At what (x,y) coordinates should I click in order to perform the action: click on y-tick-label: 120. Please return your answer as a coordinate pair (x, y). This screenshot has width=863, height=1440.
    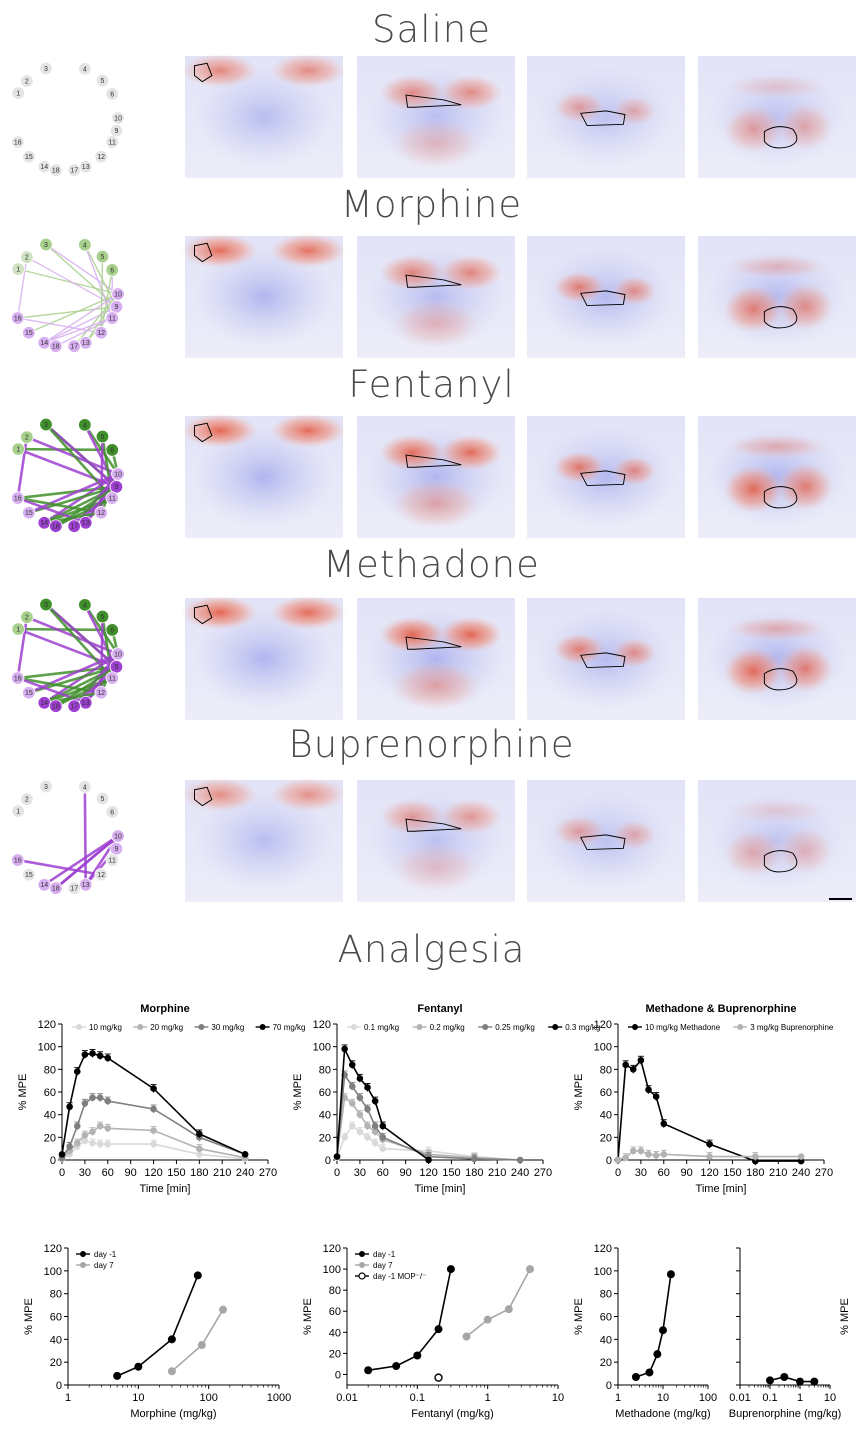
    Looking at the image, I should click on (53, 1249).